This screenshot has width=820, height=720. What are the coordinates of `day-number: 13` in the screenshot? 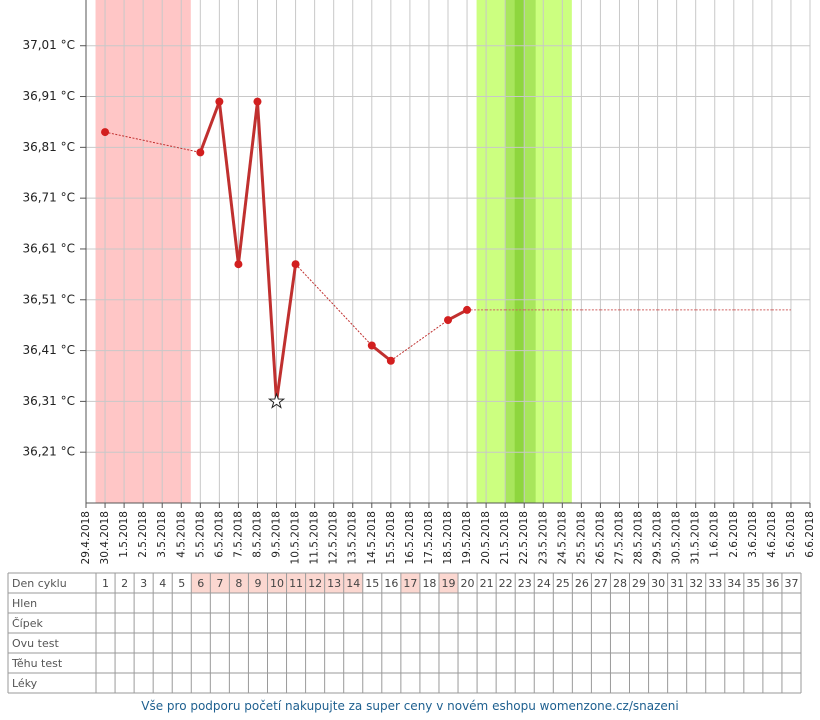 It's located at (334, 583).